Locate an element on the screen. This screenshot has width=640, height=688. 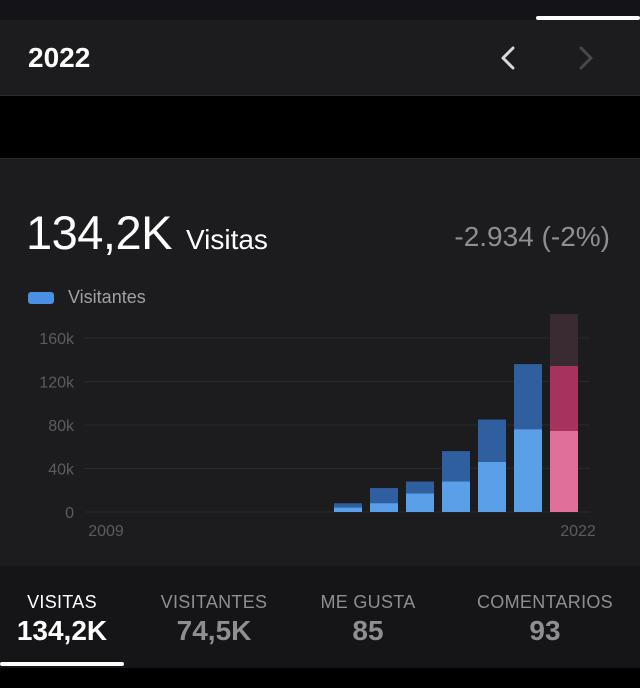
previous-period-button is located at coordinates (508, 58).